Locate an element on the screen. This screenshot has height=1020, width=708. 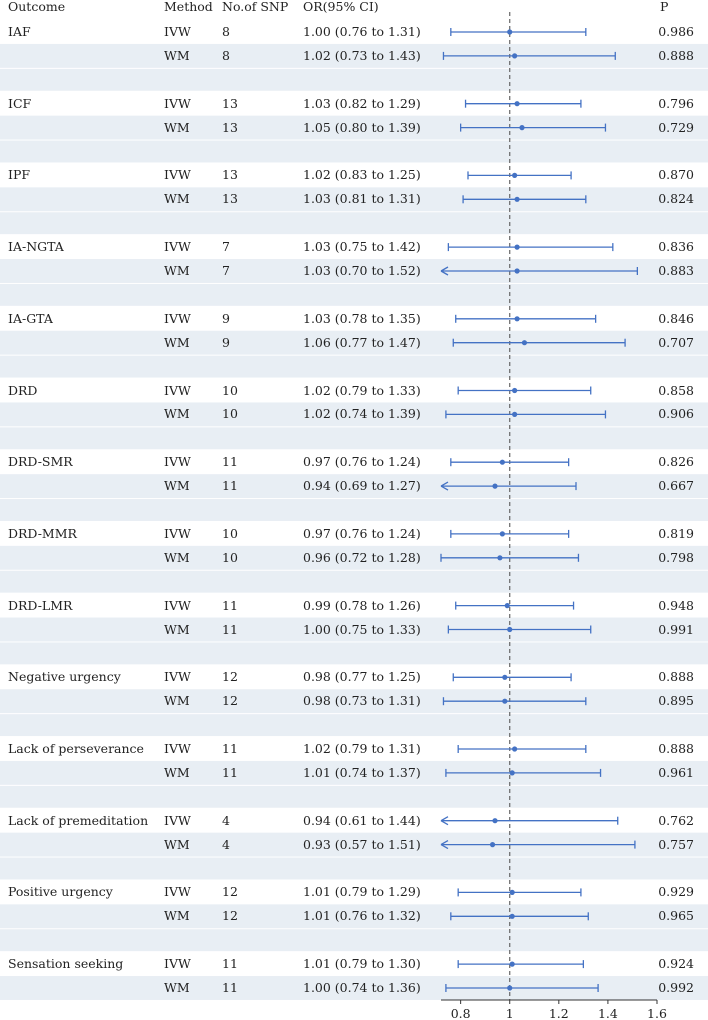
outcome-label: DRD-SMR is located at coordinates (40, 462).